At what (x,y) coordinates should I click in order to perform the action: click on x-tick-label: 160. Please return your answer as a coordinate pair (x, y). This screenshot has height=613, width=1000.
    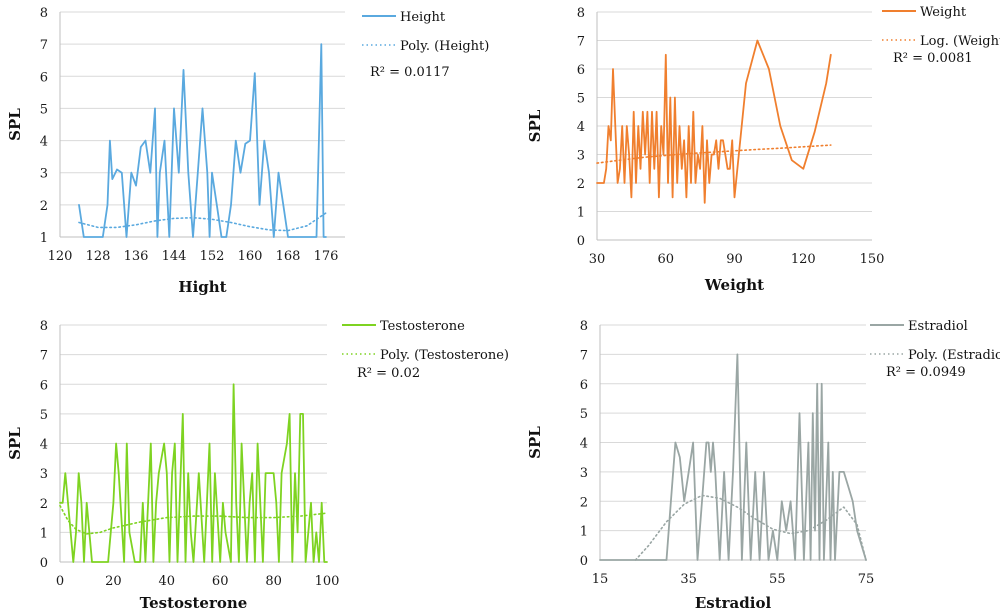
    Looking at the image, I should click on (250, 256).